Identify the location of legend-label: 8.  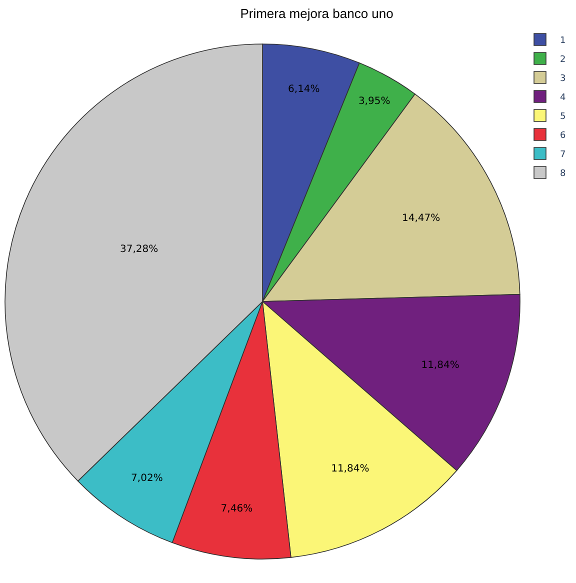
(563, 174).